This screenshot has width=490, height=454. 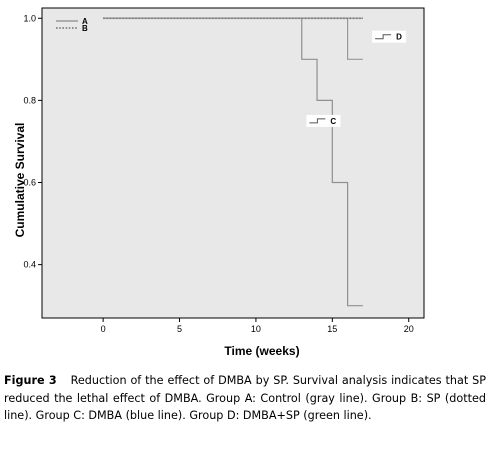 I want to click on y-tick-label: 0.6, so click(x=29, y=183).